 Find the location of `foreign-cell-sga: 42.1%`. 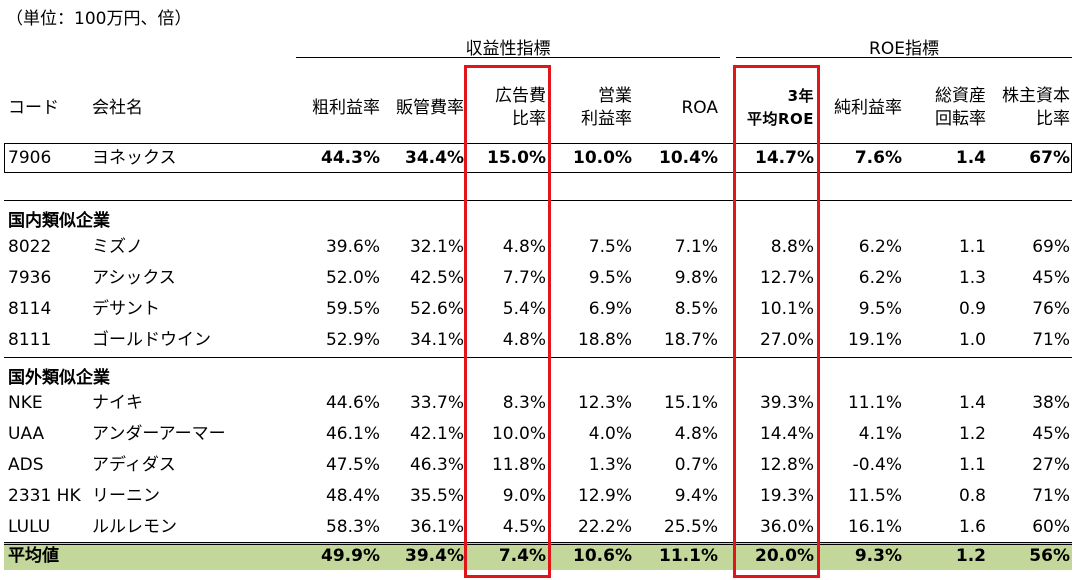

foreign-cell-sga: 42.1% is located at coordinates (436, 434).